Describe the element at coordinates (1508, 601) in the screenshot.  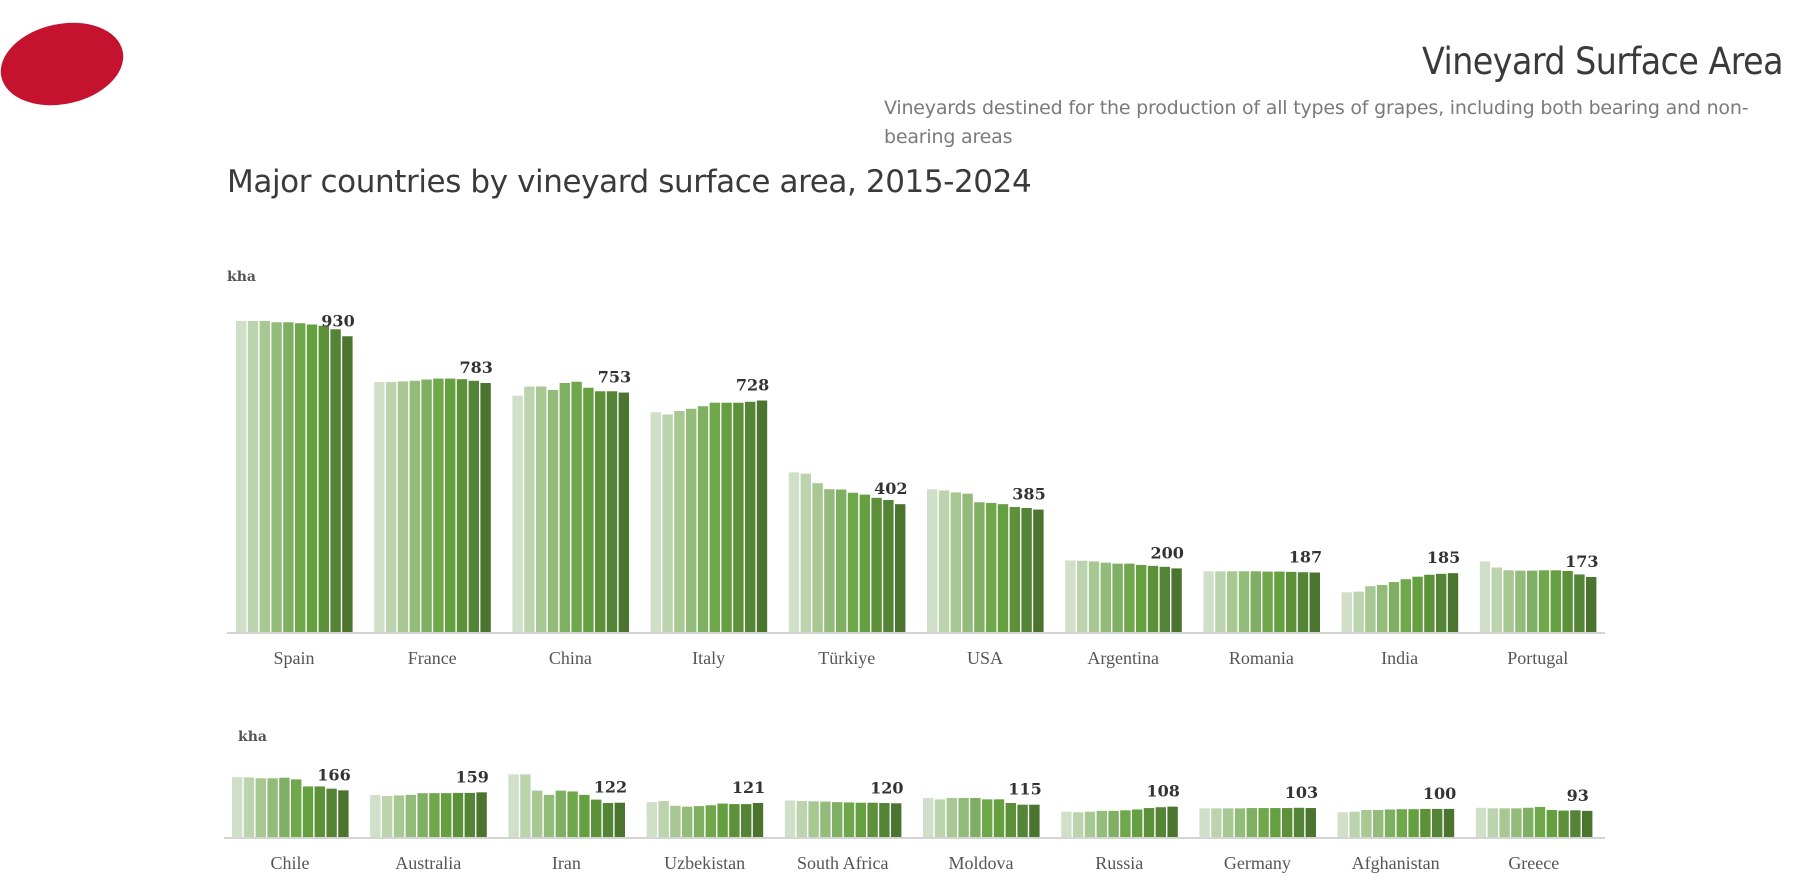
I see `bar-portugal-2017` at that location.